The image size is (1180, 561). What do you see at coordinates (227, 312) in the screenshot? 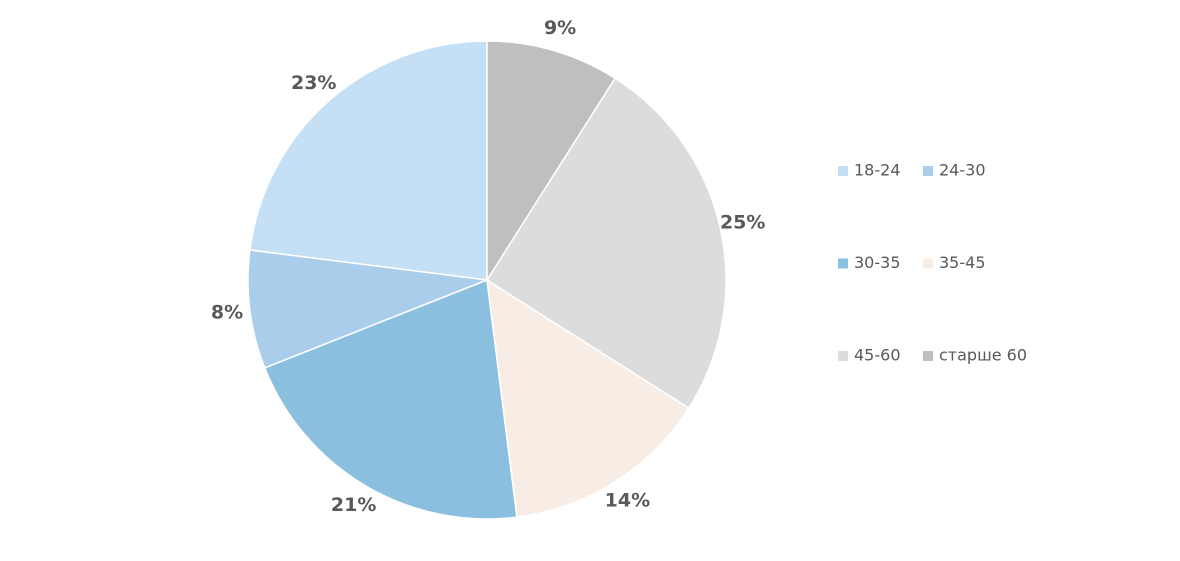
I see `data-label: 8%` at bounding box center [227, 312].